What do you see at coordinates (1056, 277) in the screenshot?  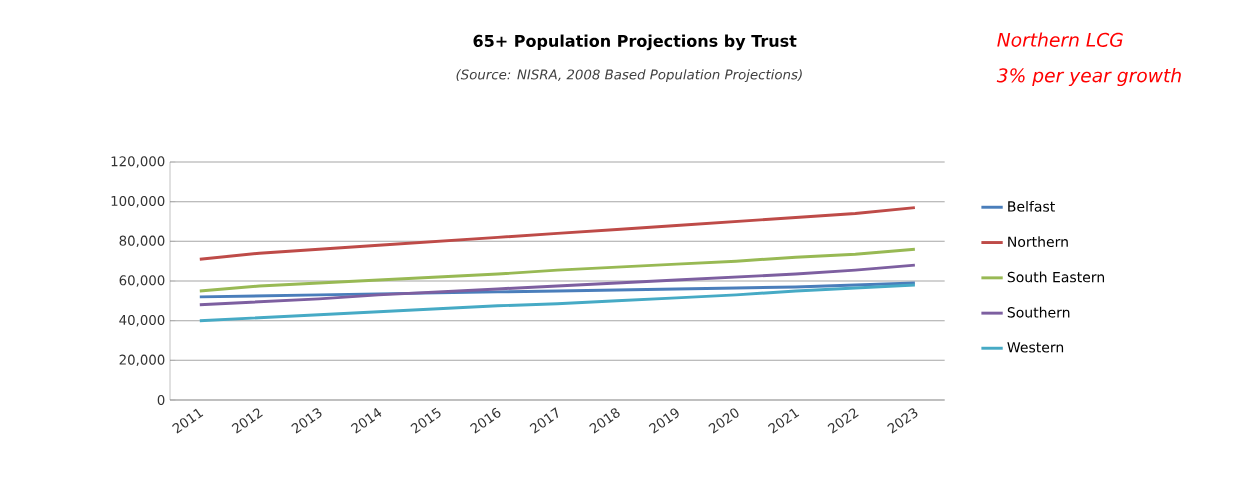 I see `legend-label: South Eastern` at bounding box center [1056, 277].